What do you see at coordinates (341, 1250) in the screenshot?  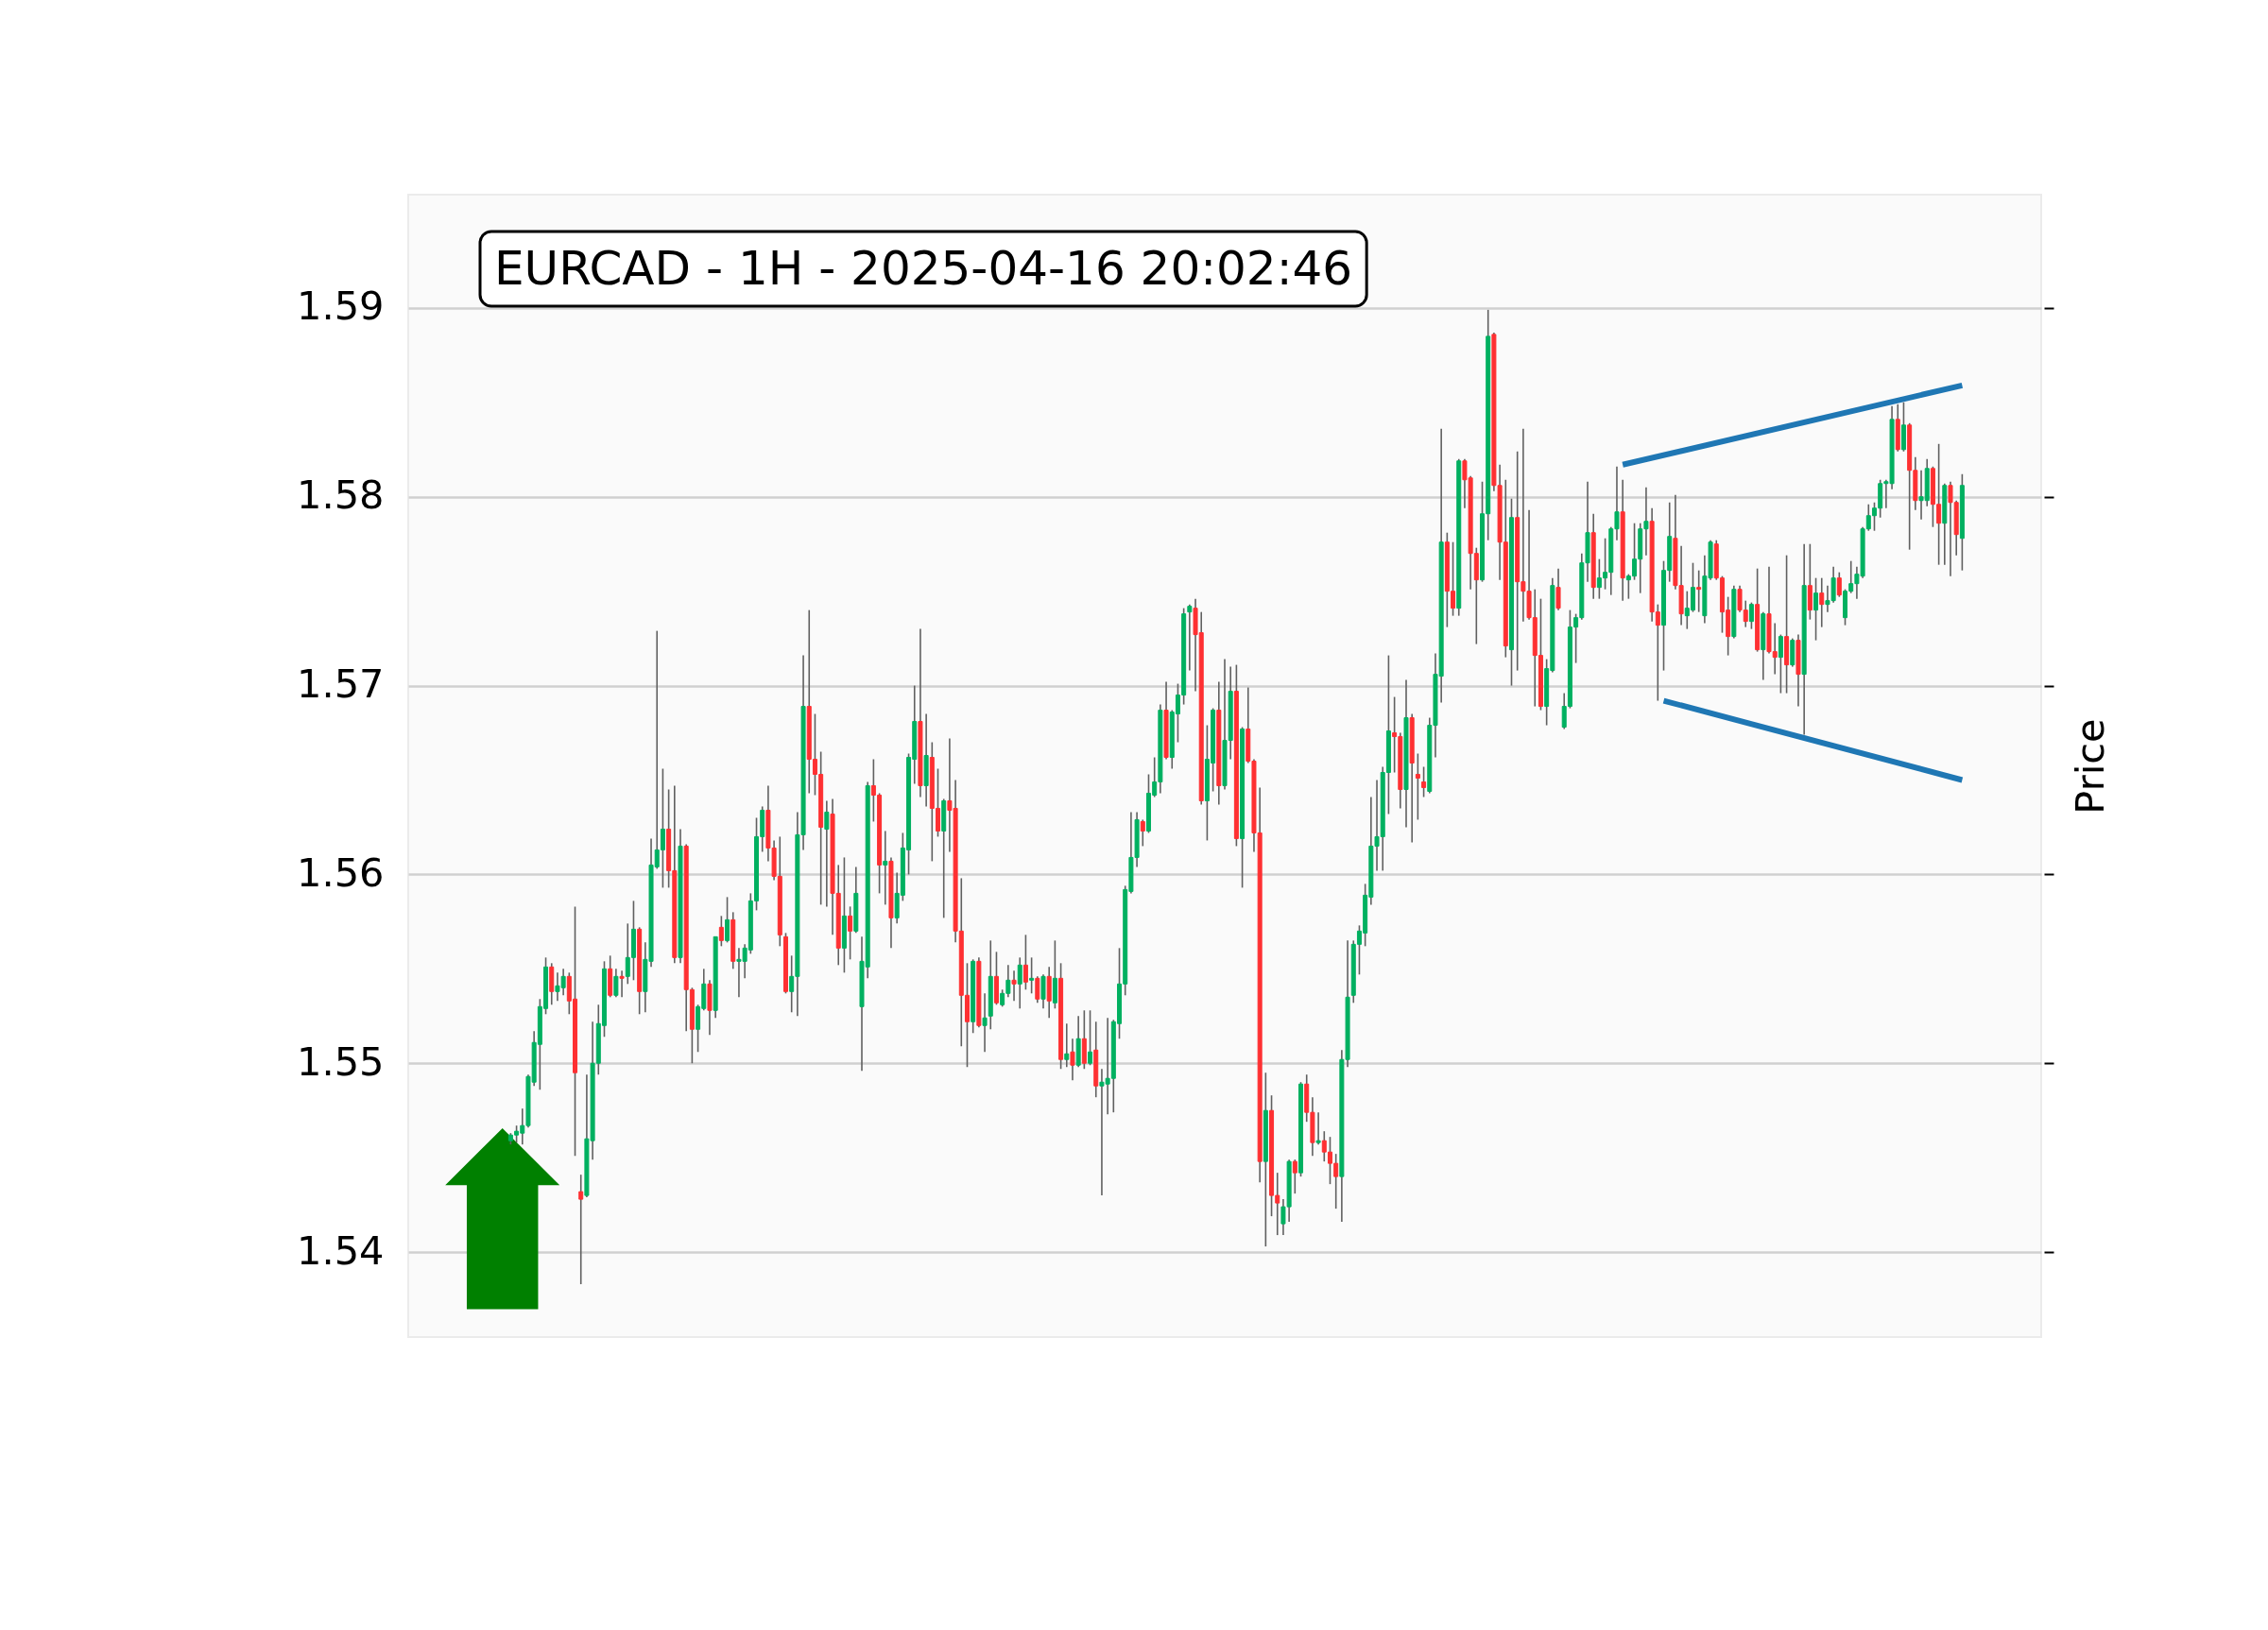 I see `y-tick-label: 1.54` at bounding box center [341, 1250].